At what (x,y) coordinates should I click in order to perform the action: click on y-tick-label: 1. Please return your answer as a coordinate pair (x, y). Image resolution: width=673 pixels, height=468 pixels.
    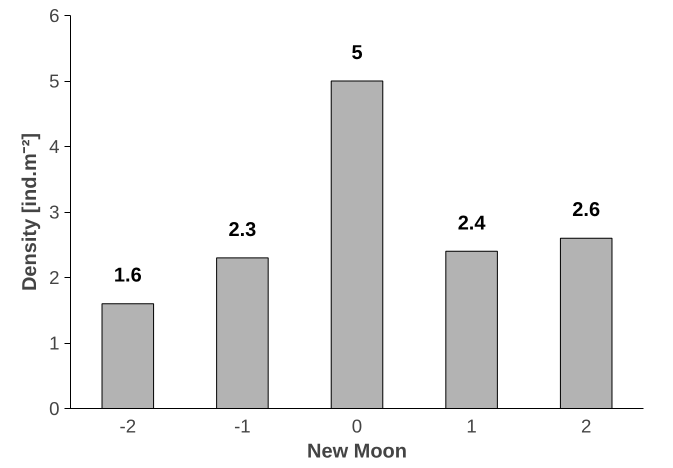
    Looking at the image, I should click on (54, 343).